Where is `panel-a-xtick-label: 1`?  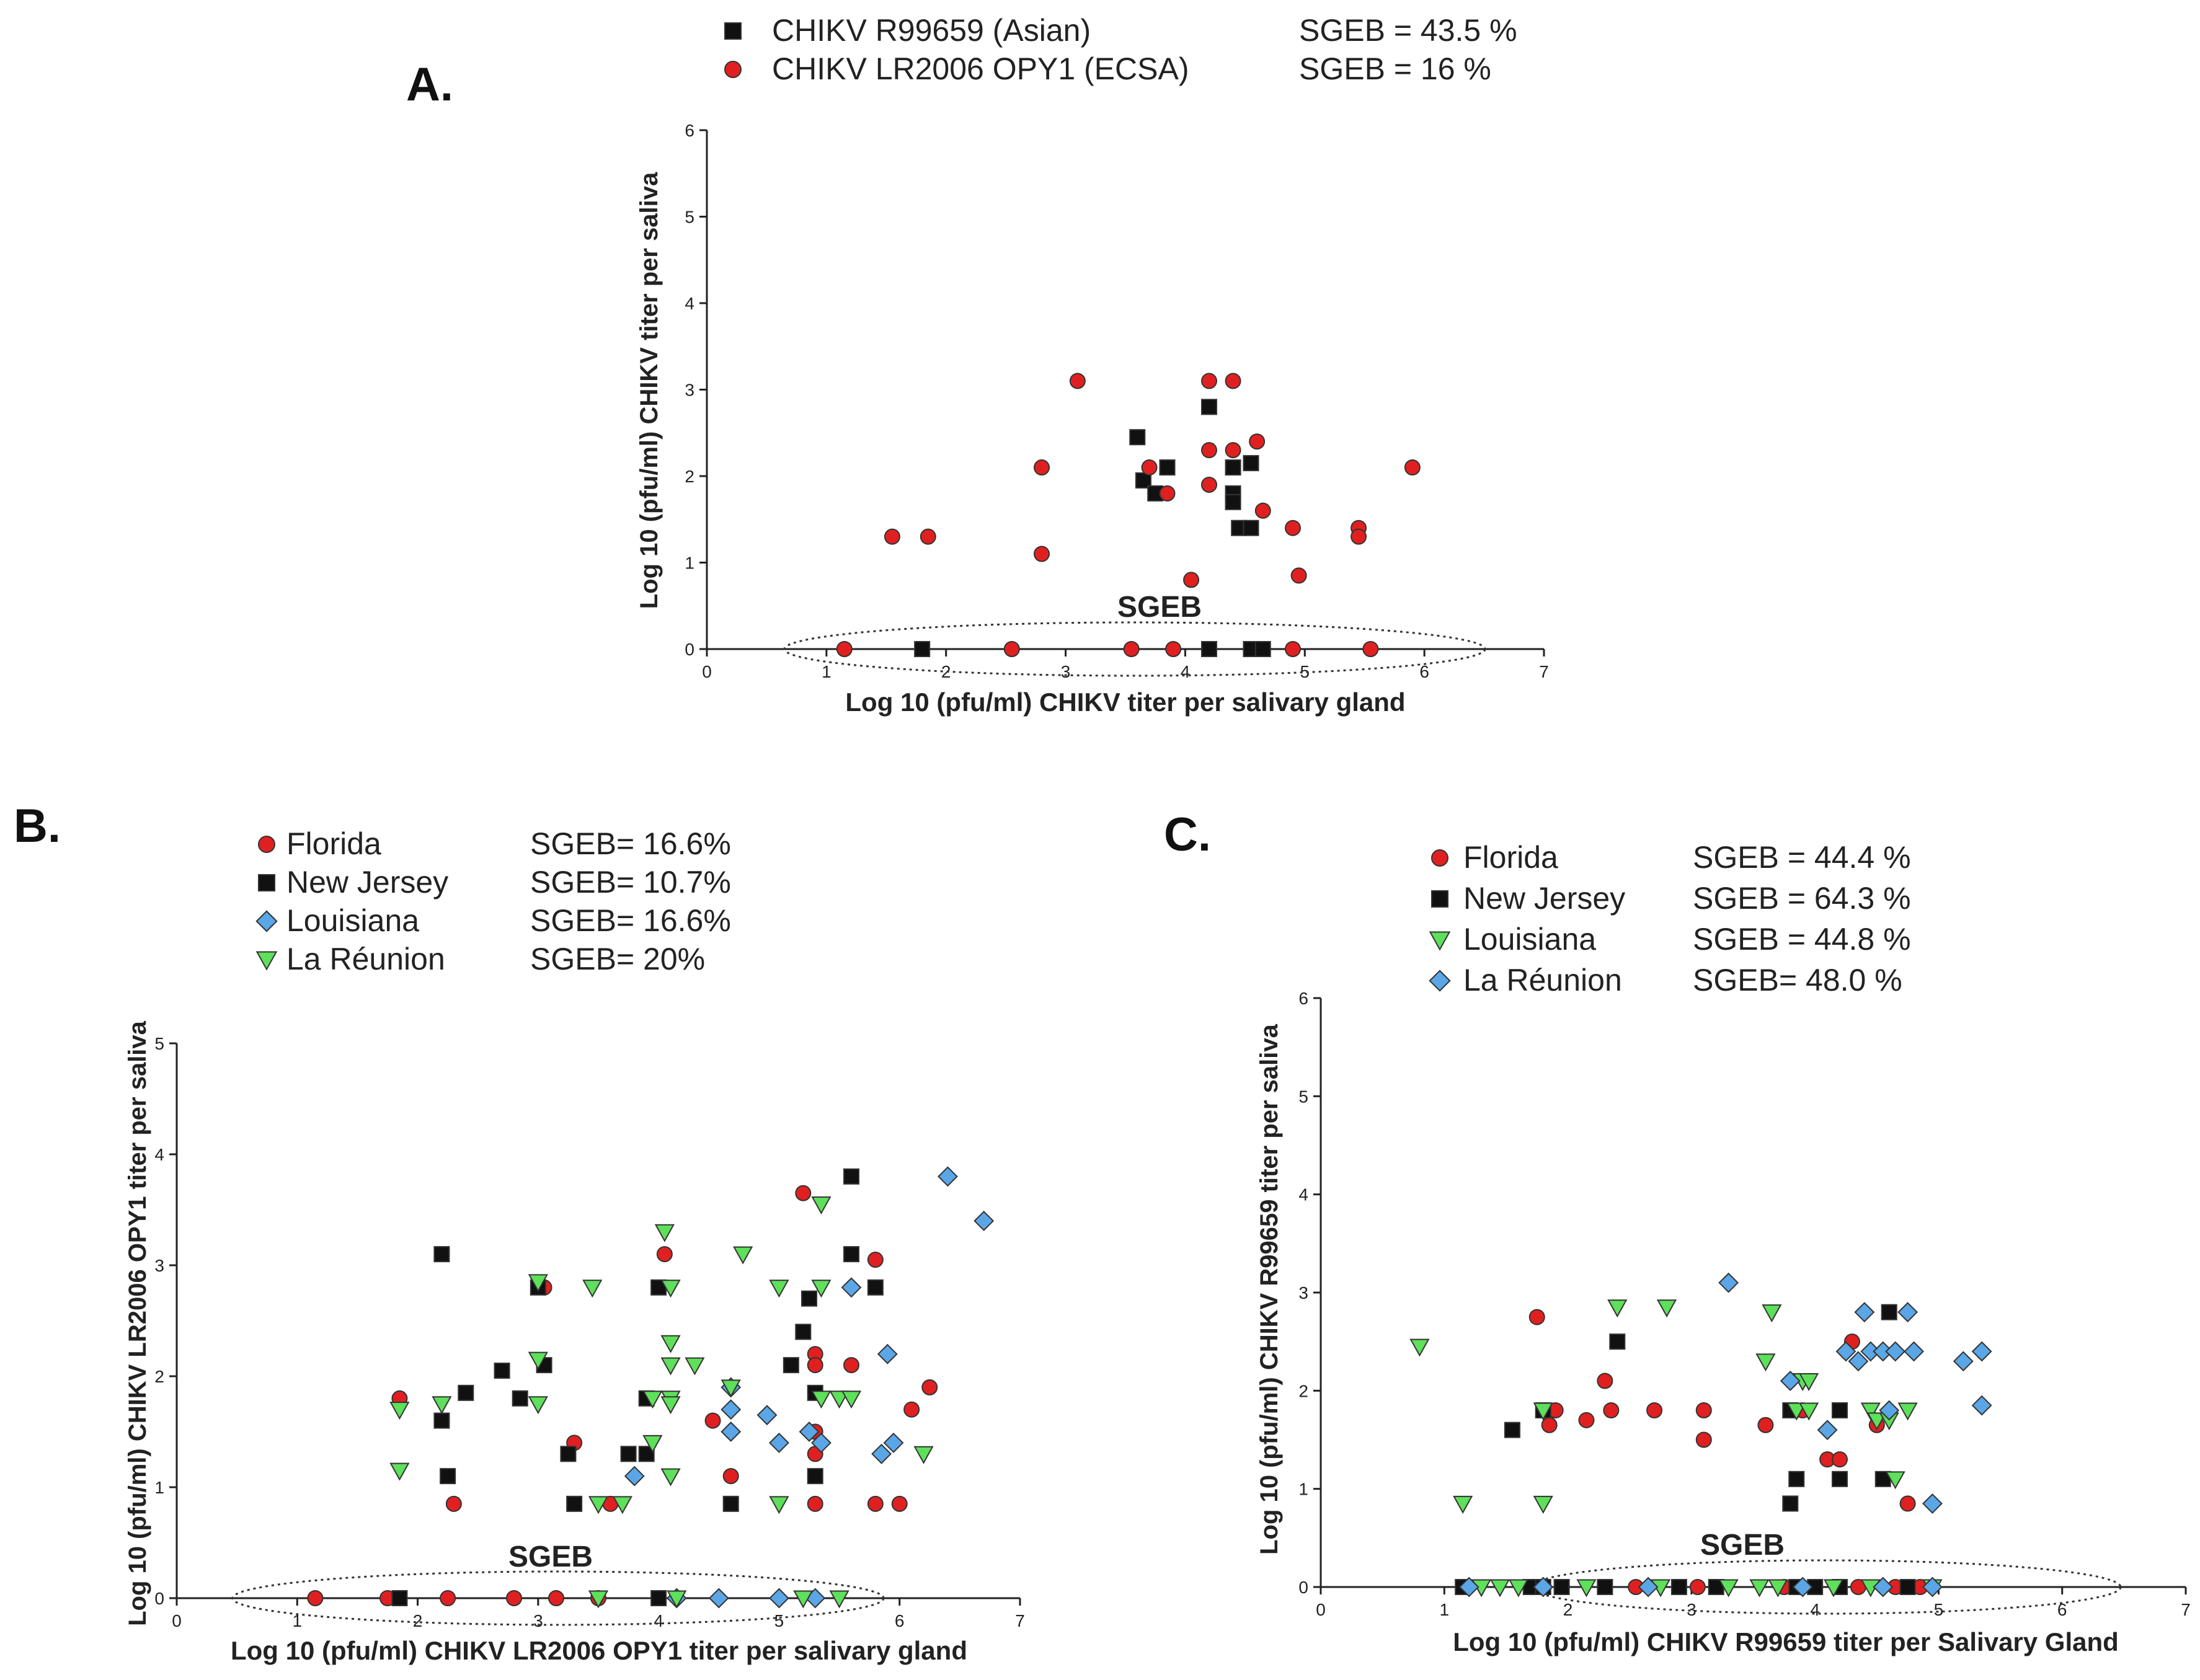 panel-a-xtick-label: 1 is located at coordinates (827, 672).